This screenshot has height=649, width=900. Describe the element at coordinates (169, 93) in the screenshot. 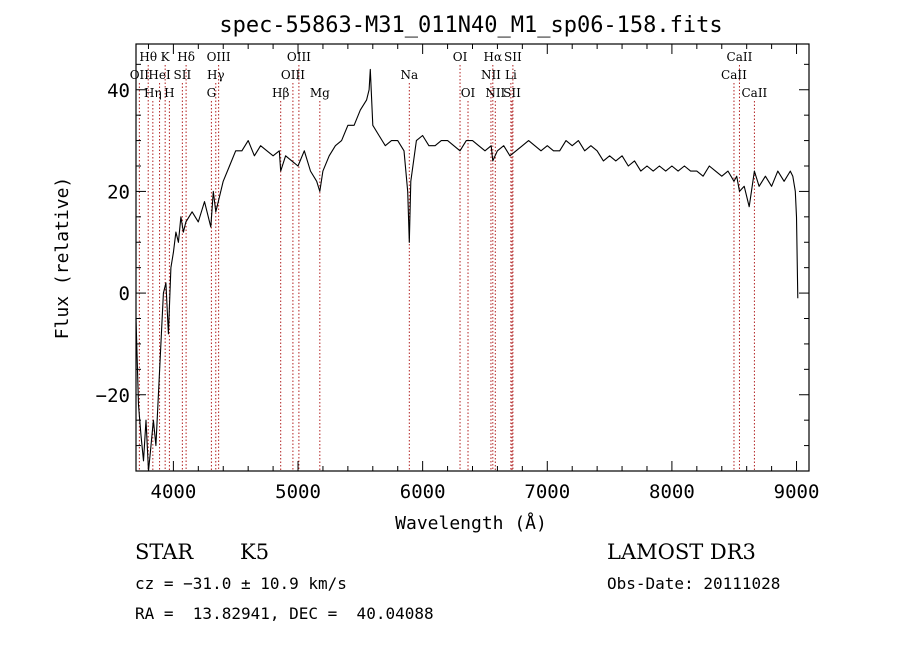

I see `spectral-line-label: H` at that location.